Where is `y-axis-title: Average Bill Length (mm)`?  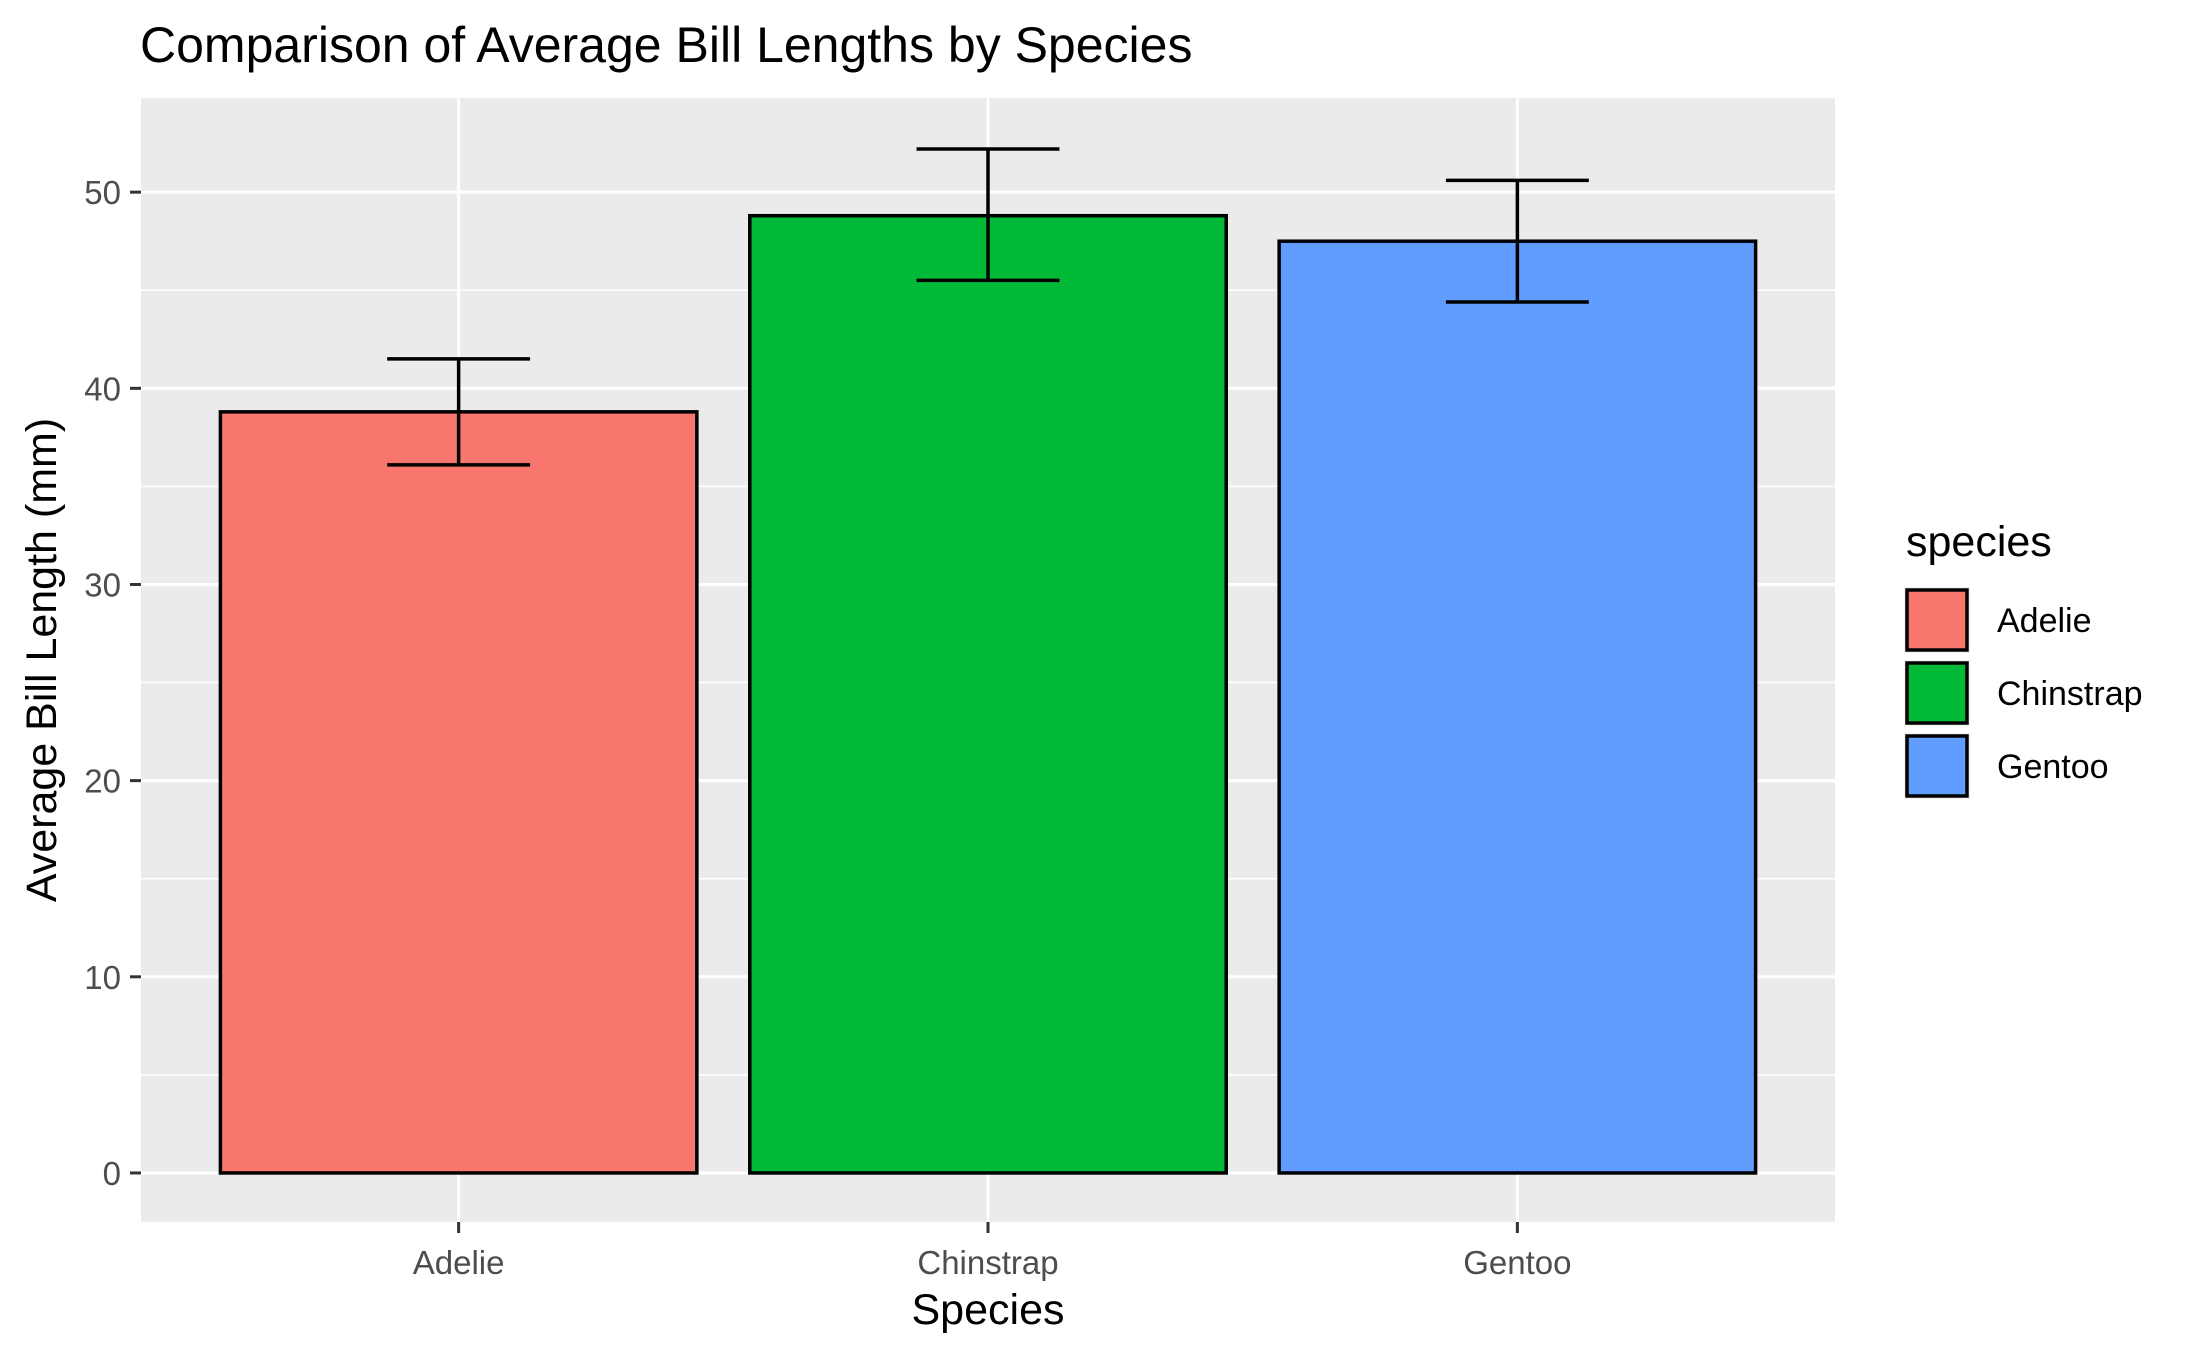 y-axis-title: Average Bill Length (mm) is located at coordinates (42, 660).